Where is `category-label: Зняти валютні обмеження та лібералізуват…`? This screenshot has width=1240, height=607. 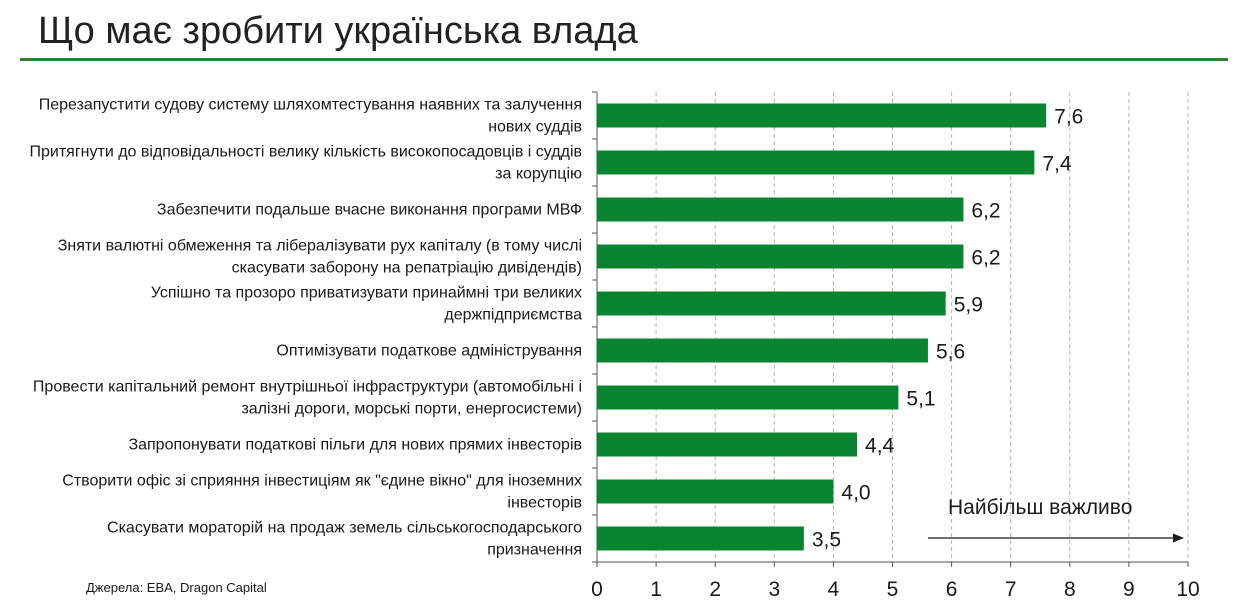 category-label: Зняти валютні обмеження та лібералізуват… is located at coordinates (320, 246).